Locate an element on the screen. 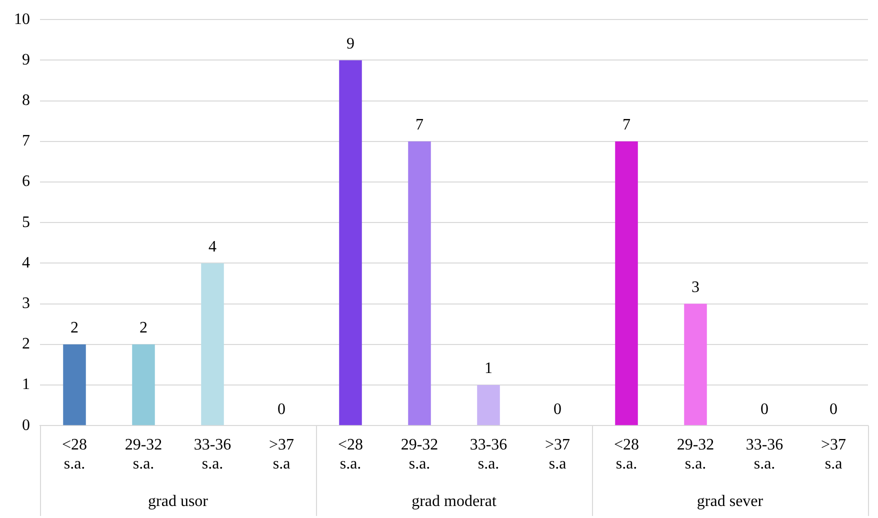  text: grad usor is located at coordinates (178, 501).